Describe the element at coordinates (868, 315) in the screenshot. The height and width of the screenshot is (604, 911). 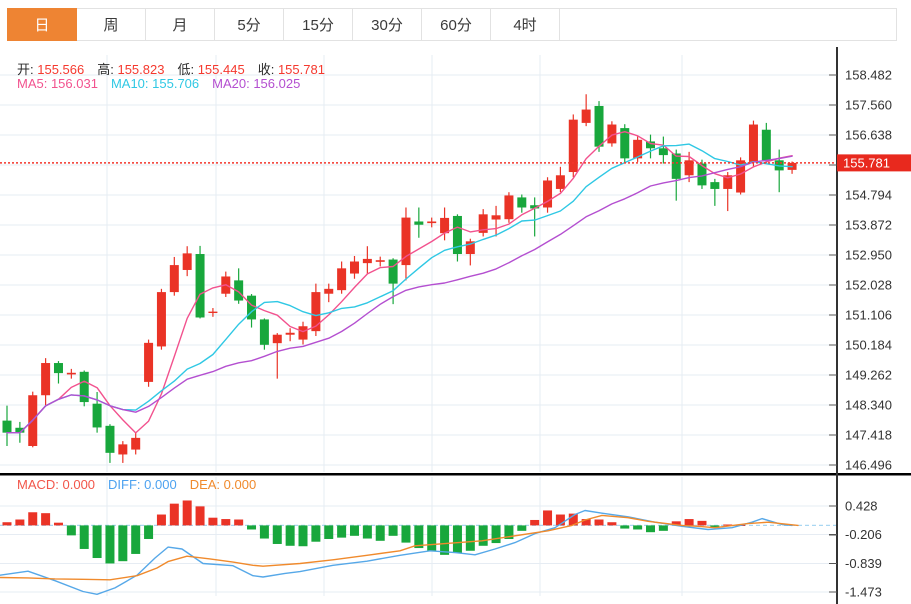
I see `price-axis-label-8: 151.106` at that location.